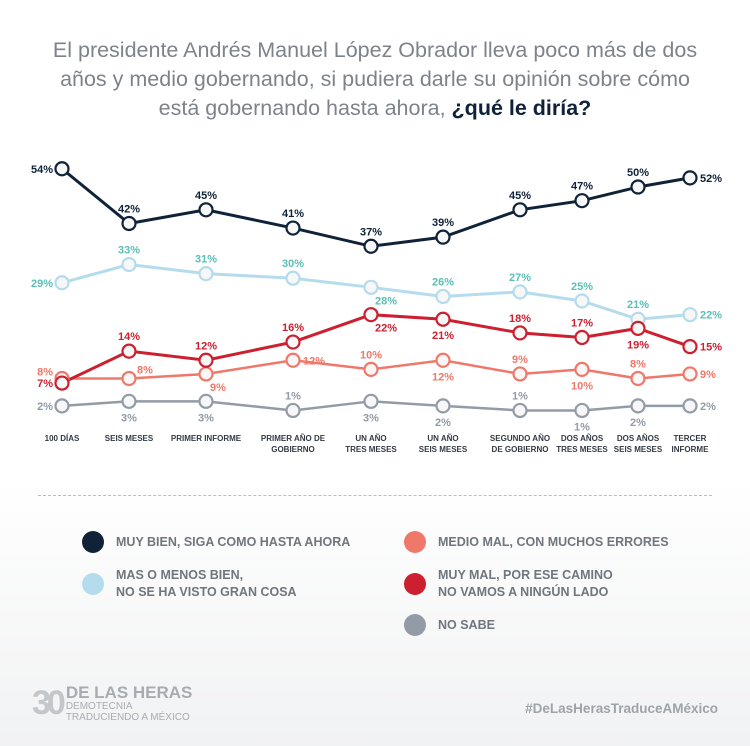 This screenshot has height=746, width=750. Describe the element at coordinates (371, 232) in the screenshot. I see `data-label: 37%` at that location.